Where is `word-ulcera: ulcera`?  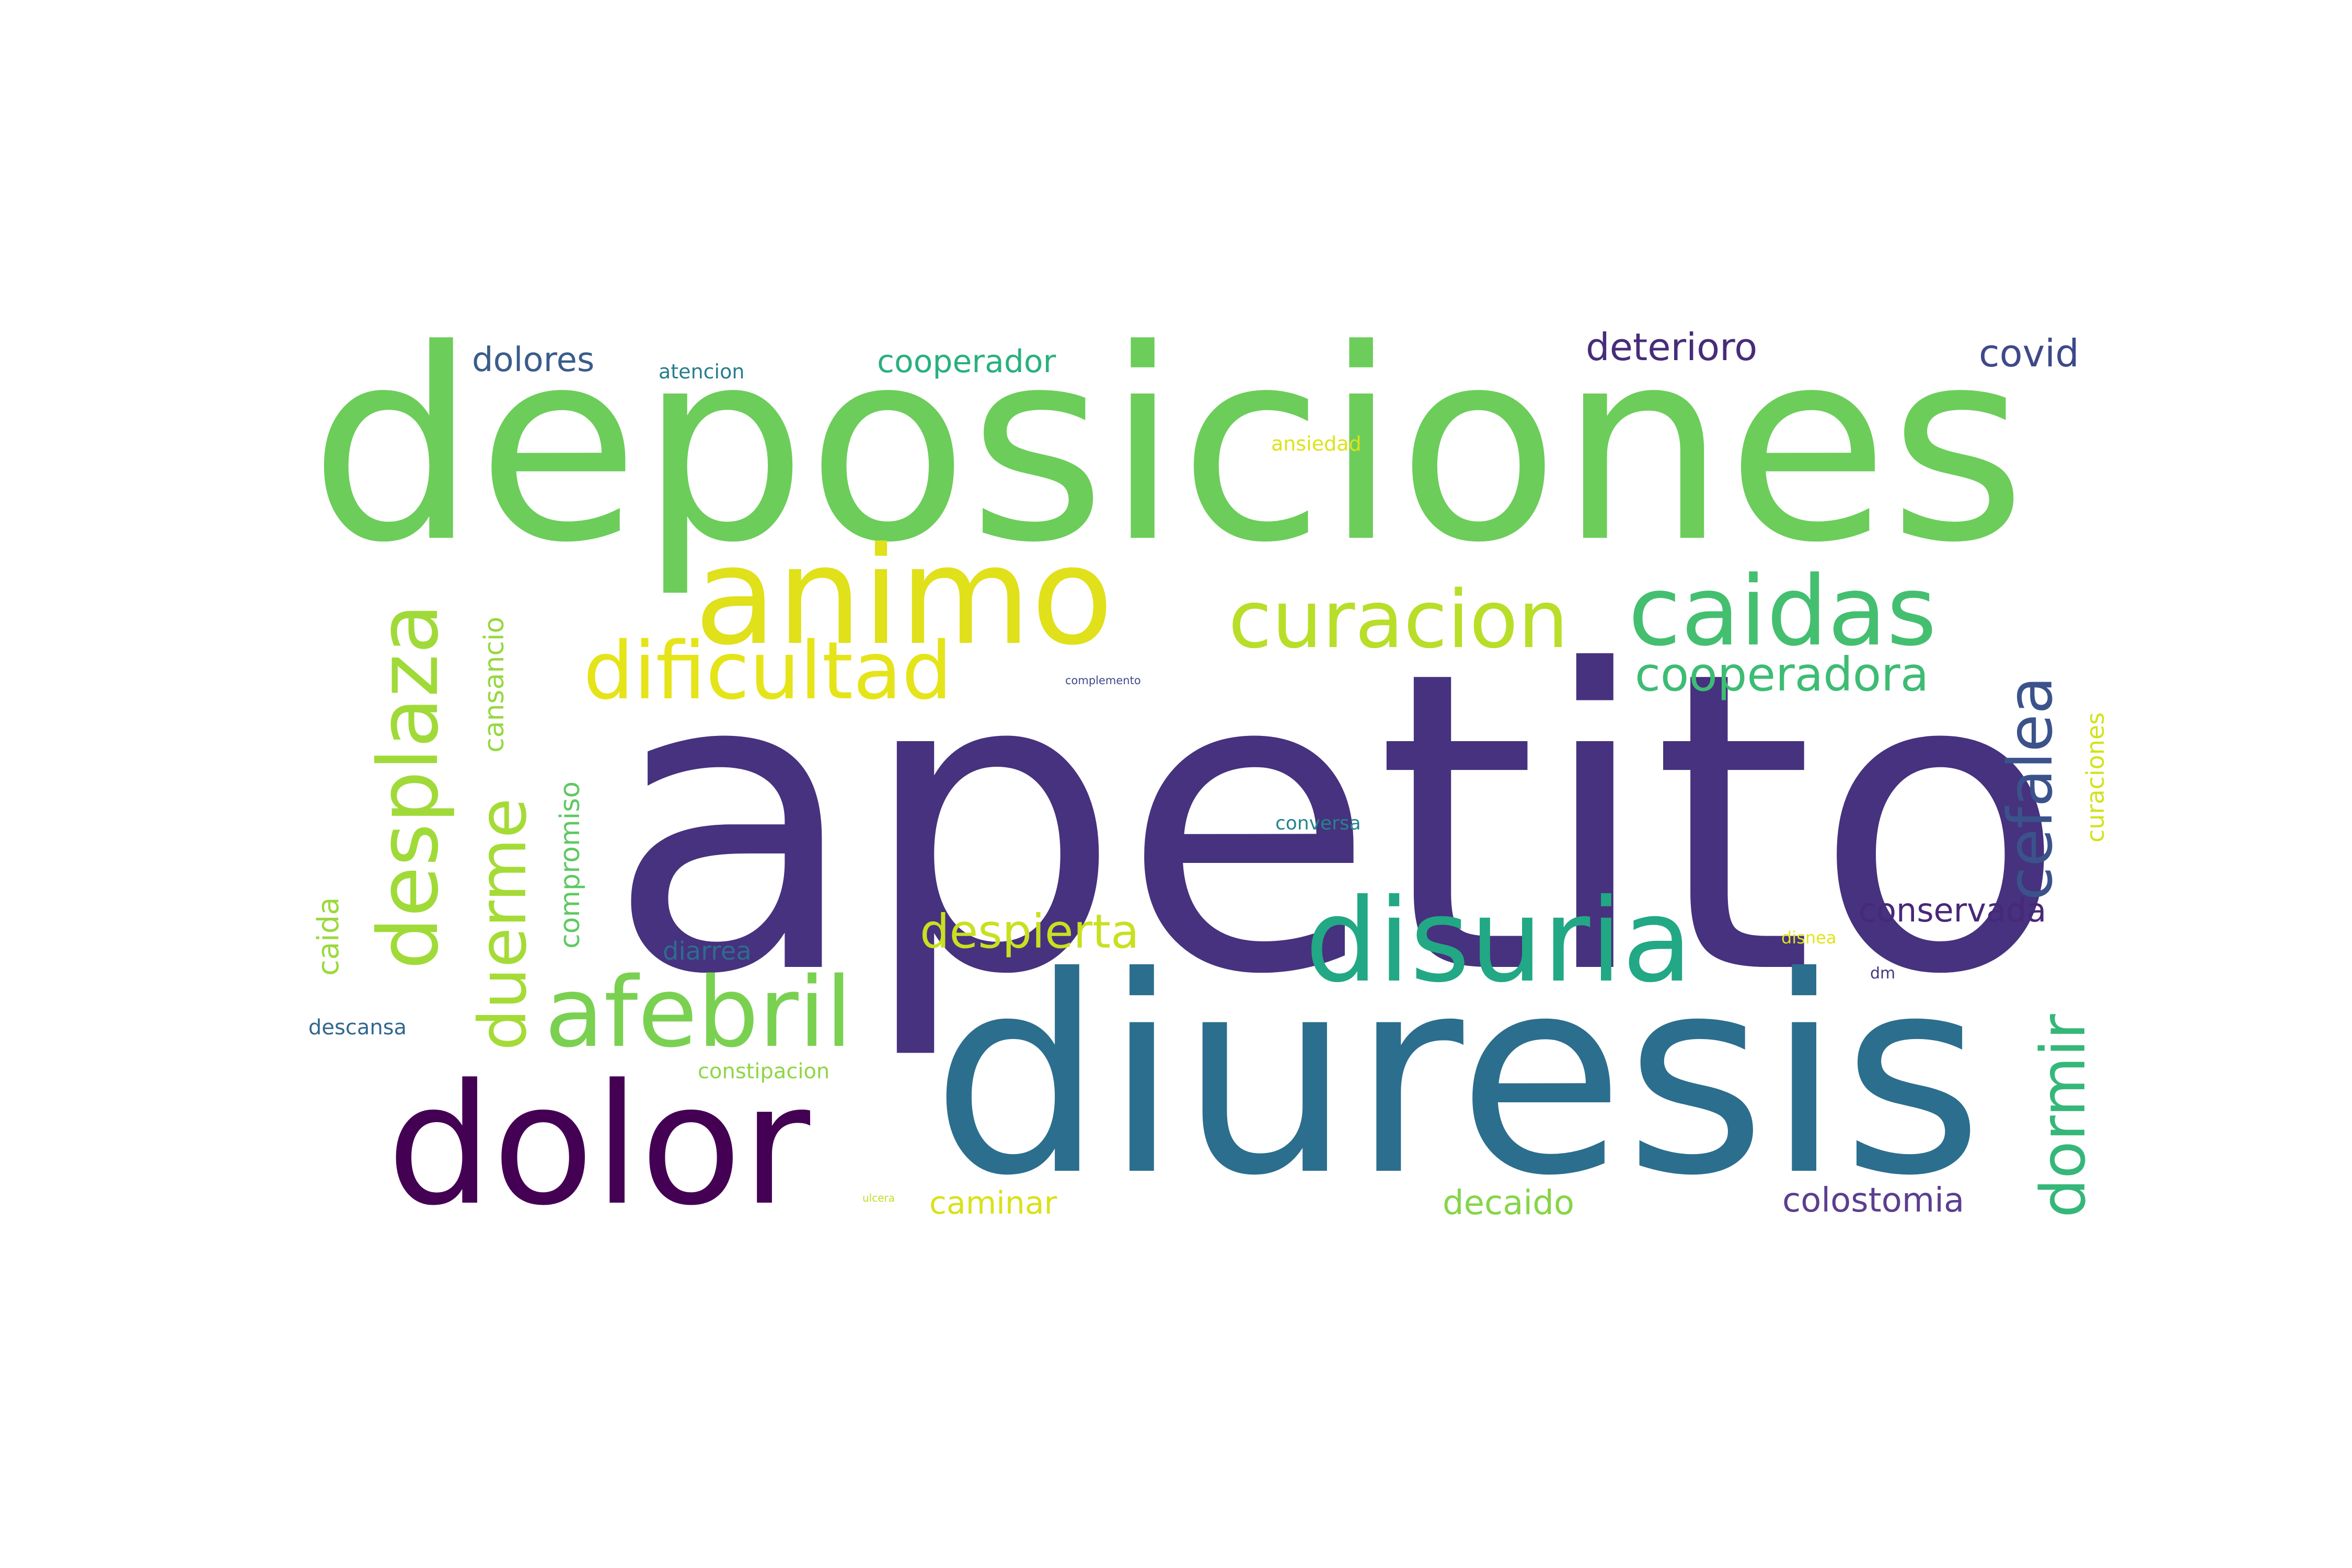
word-ulcera: ulcera is located at coordinates (878, 1198).